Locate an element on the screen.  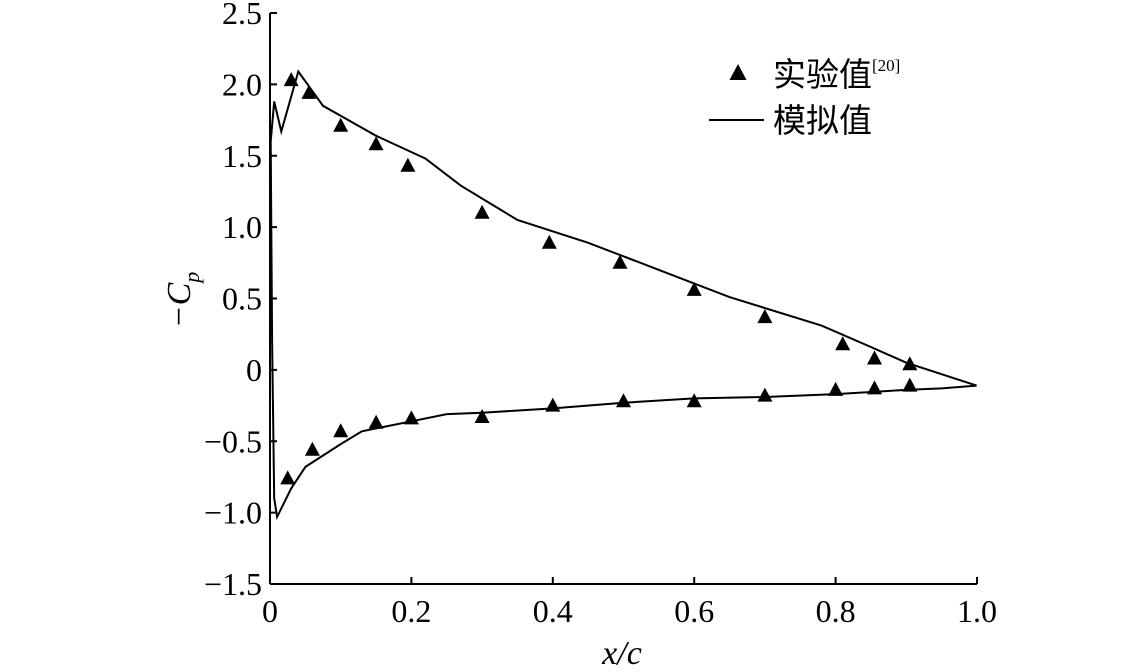
y-tick-label: 0 is located at coordinates (254, 370).